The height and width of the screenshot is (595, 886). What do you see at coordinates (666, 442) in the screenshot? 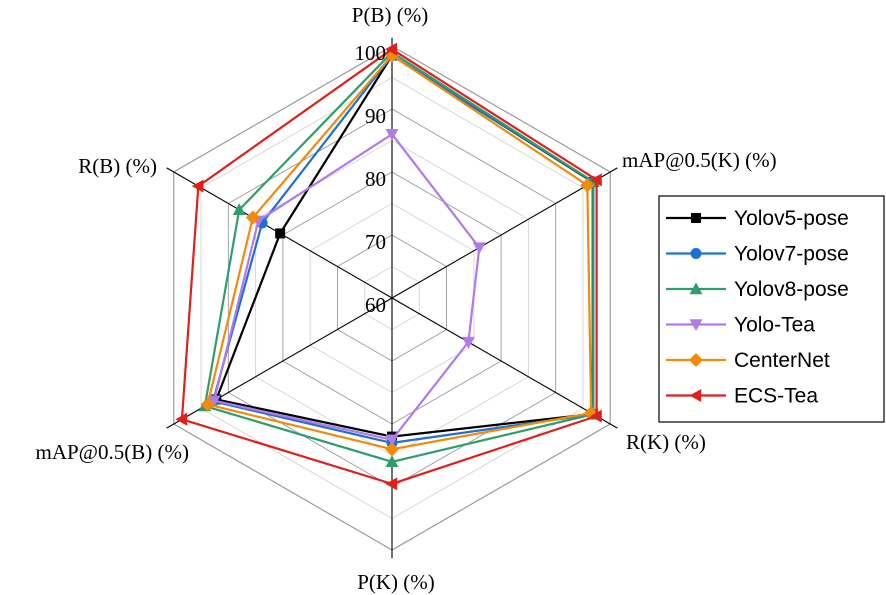
I see `axis-label: R(K) (%)` at bounding box center [666, 442].